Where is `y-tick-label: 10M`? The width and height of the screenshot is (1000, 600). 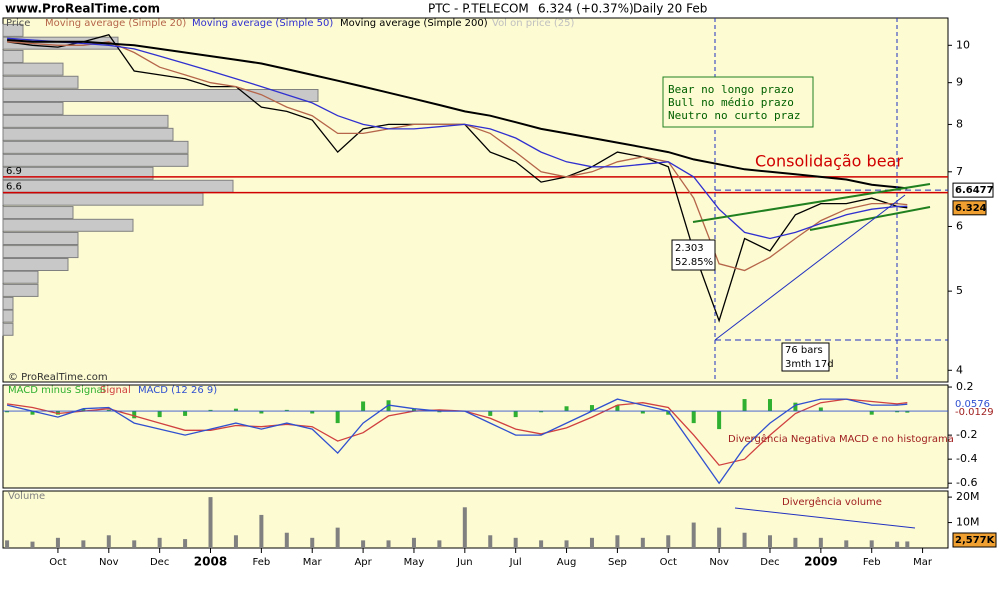
y-tick-label: 10M is located at coordinates (968, 522).